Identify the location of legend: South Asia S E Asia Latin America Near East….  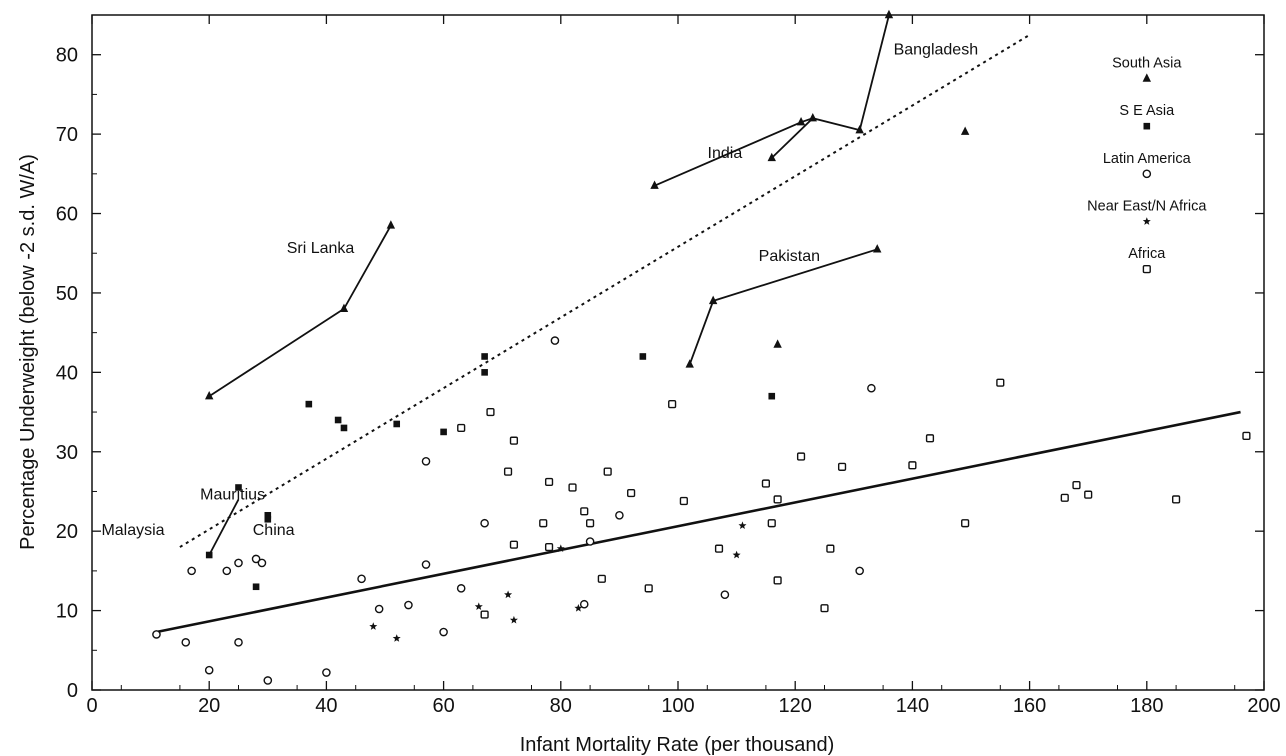
(1147, 165).